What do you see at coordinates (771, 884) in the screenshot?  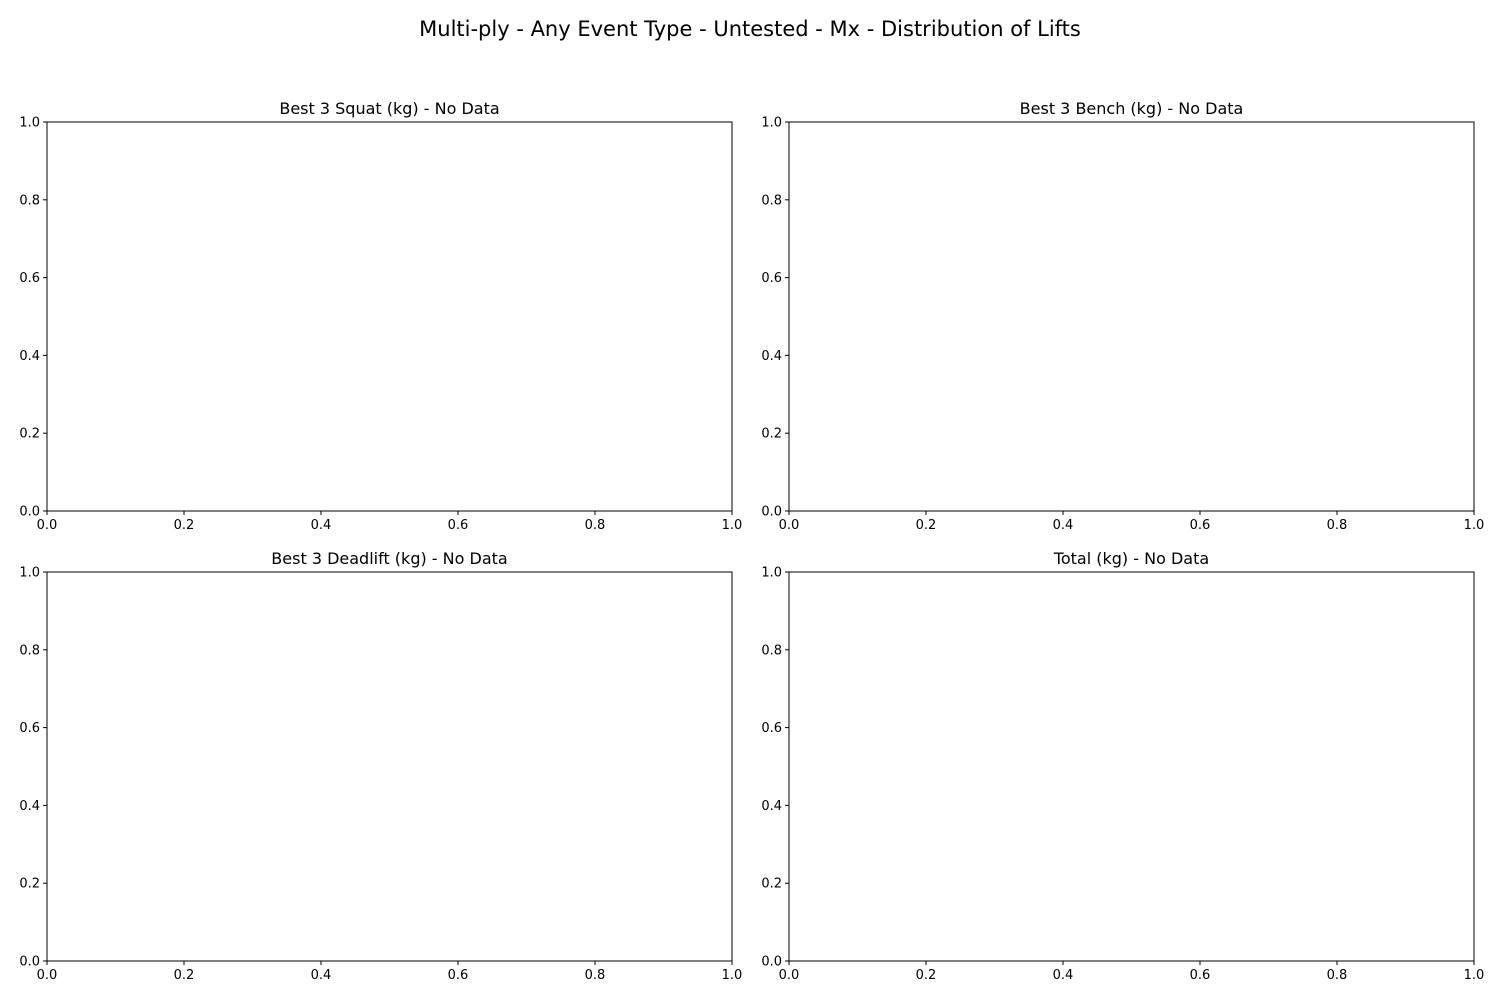 I see `y-tick-label-total: 0.2` at bounding box center [771, 884].